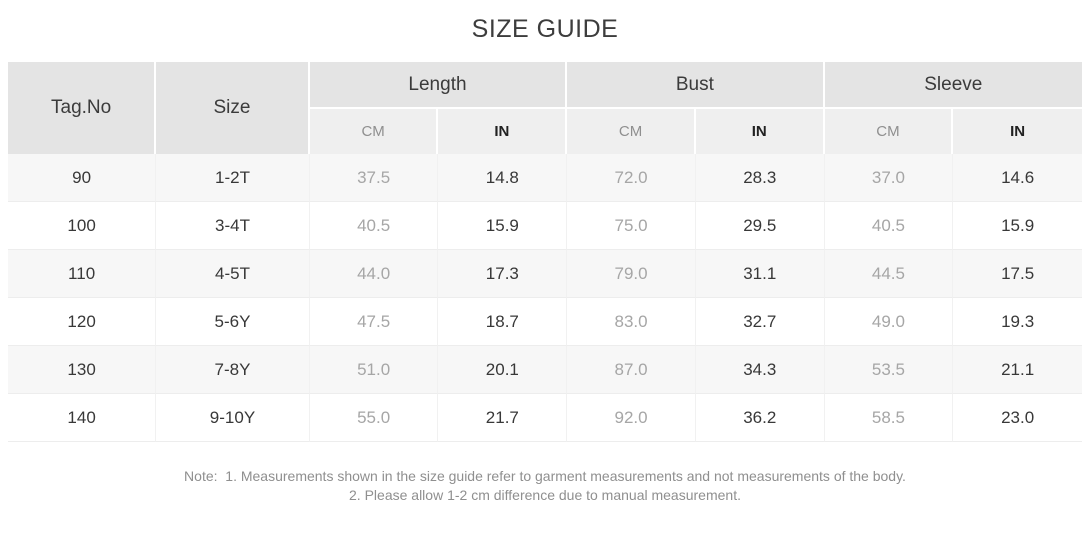 This screenshot has height=543, width=1090. I want to click on tag-cell: 120, so click(82, 322).